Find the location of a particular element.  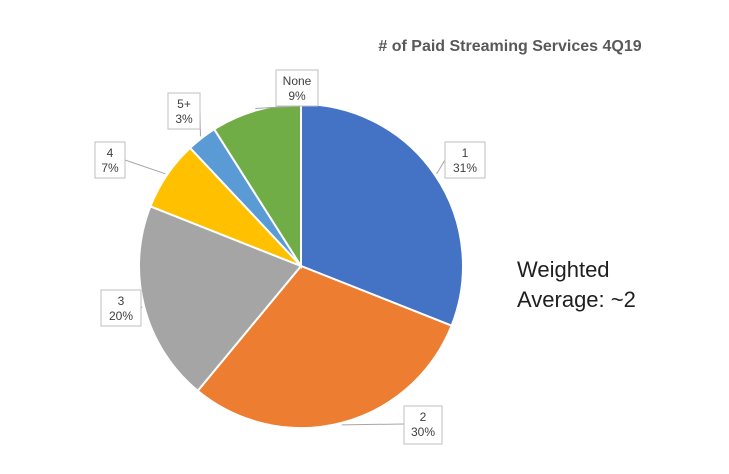

slice-percent-label: 30% is located at coordinates (423, 432).